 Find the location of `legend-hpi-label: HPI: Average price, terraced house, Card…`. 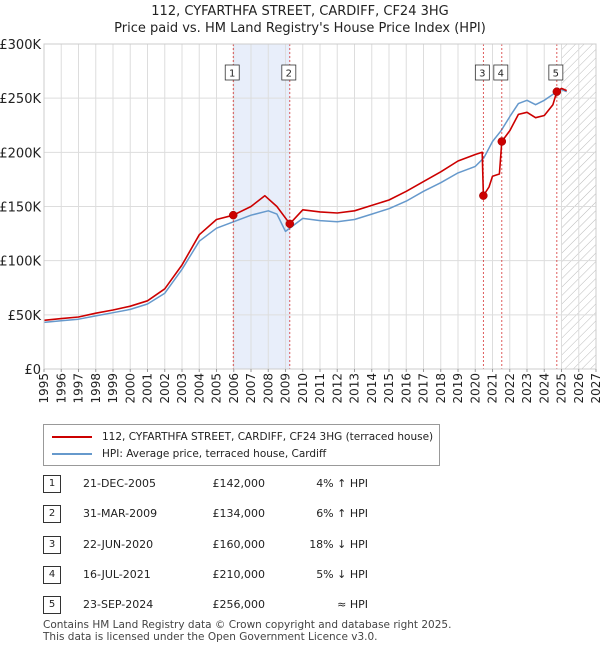

legend-hpi-label: HPI: Average price, terraced house, Card… is located at coordinates (214, 454).